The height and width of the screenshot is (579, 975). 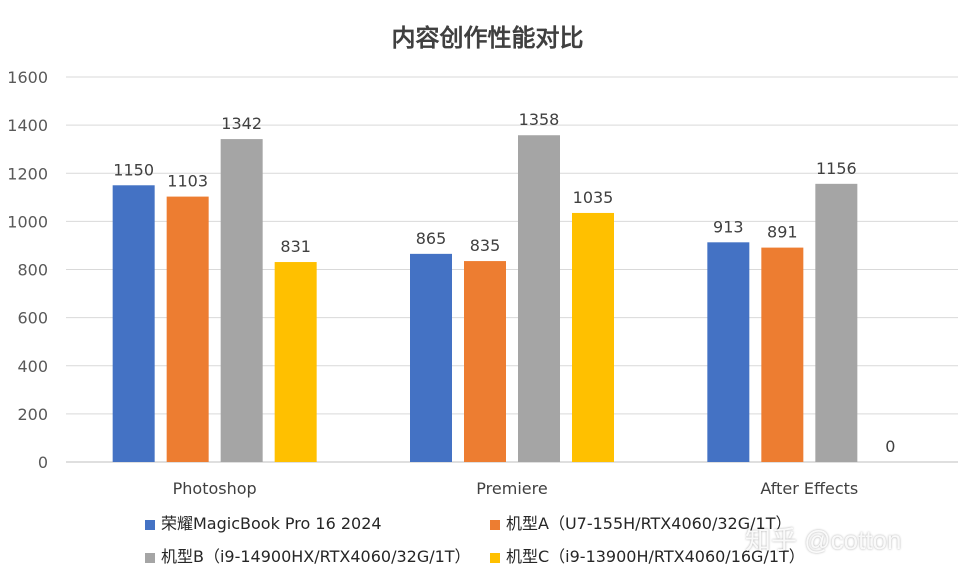 What do you see at coordinates (649, 523) in the screenshot?
I see `legend-label-series-2: 机型A（U7-155H/RTX4060/32G/1T）` at bounding box center [649, 523].